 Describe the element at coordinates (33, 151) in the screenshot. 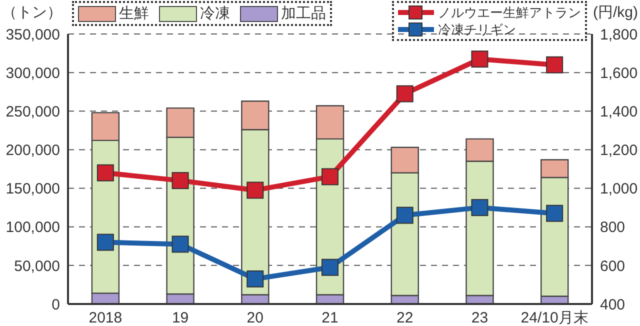

I see `y-tick-label: 200,000` at that location.